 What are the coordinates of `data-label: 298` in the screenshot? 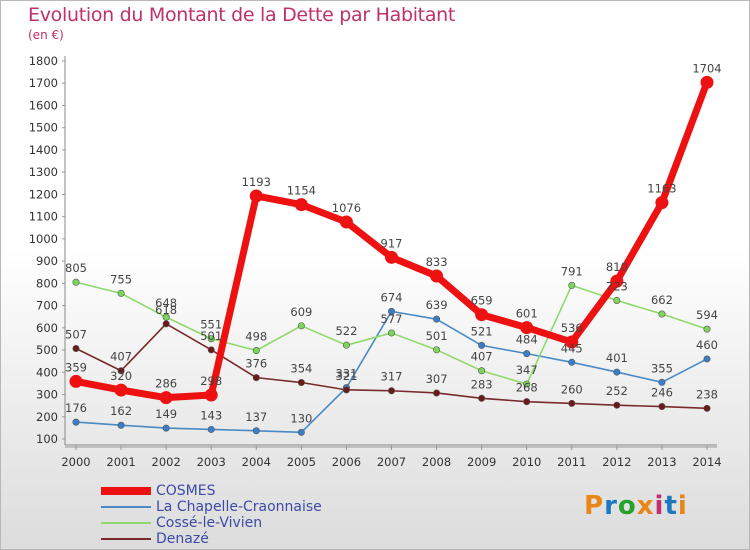 It's located at (211, 381).